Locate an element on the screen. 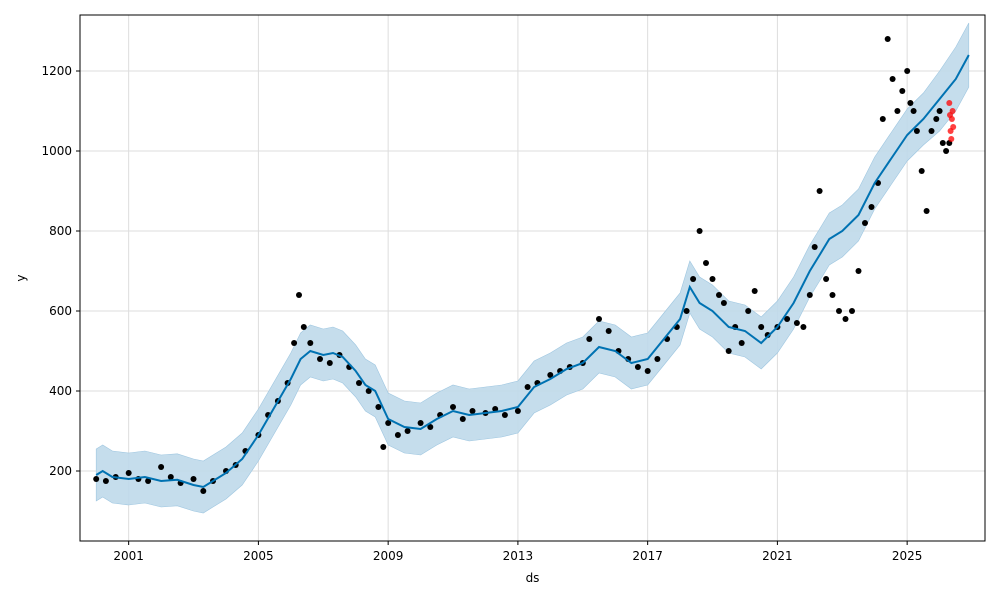 This screenshot has height=600, width=1000. x-tick-label: 2017 is located at coordinates (647, 556).